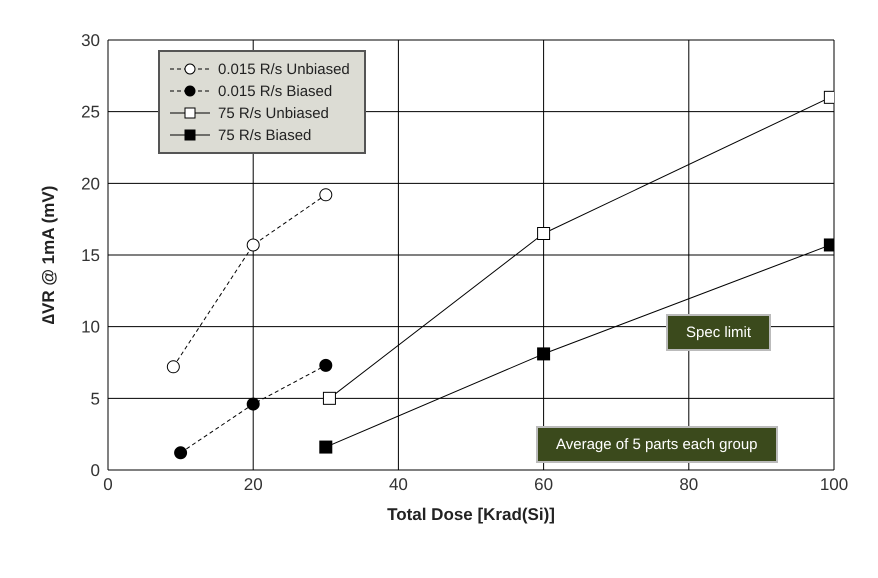  What do you see at coordinates (273, 113) in the screenshot?
I see `legend-label: 75 R/s Unbiased` at bounding box center [273, 113].